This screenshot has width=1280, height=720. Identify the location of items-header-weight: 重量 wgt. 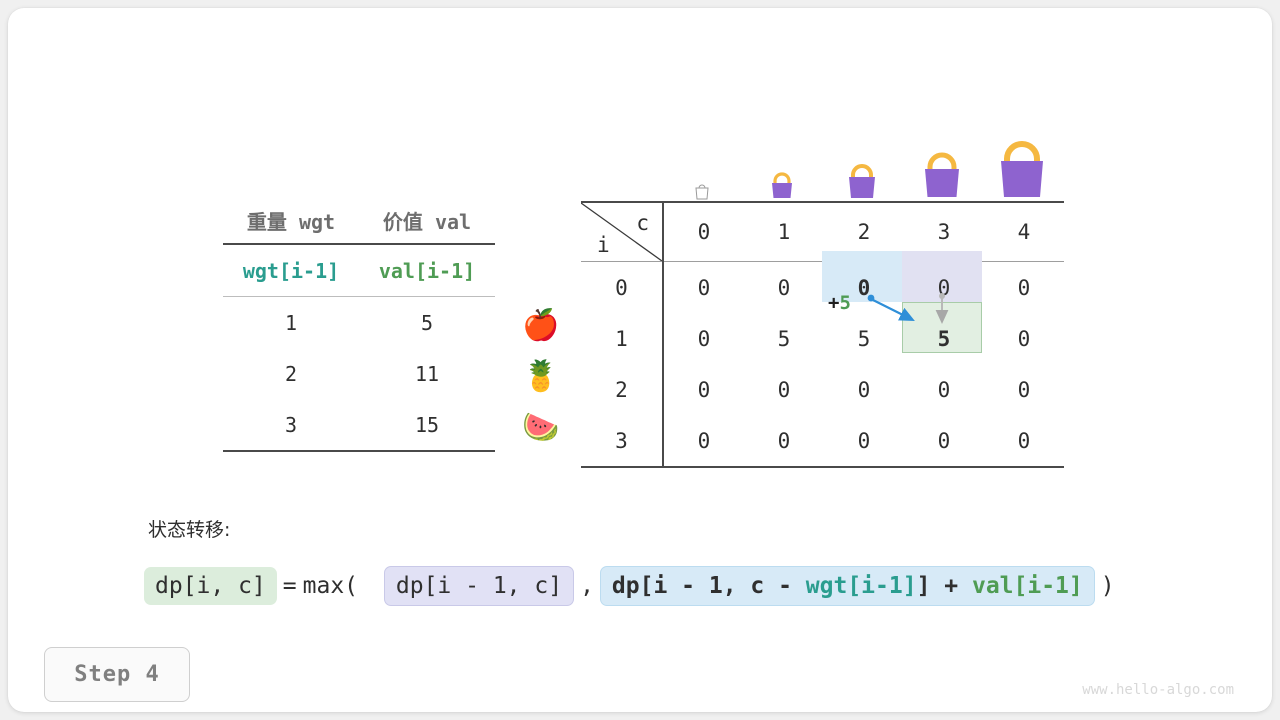
(291, 222).